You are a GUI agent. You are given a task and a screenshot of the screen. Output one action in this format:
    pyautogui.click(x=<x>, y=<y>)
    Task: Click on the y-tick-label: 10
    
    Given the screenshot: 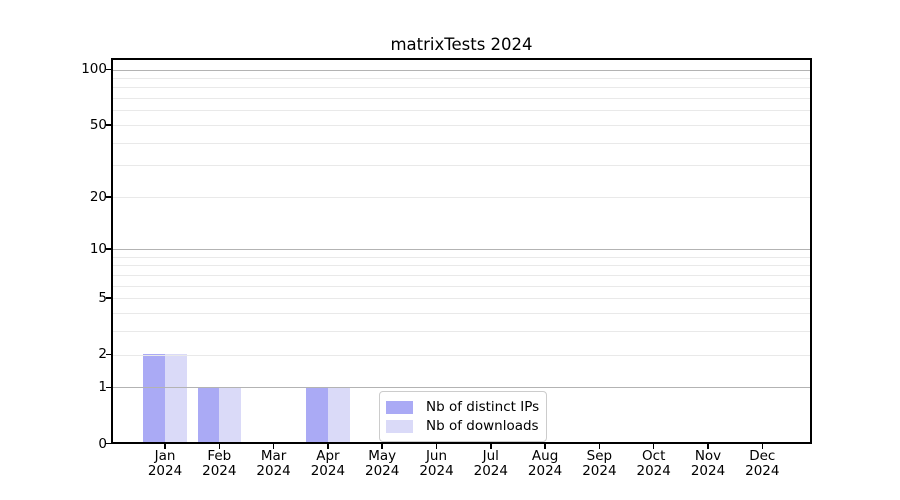 What is the action you would take?
    pyautogui.click(x=98, y=249)
    